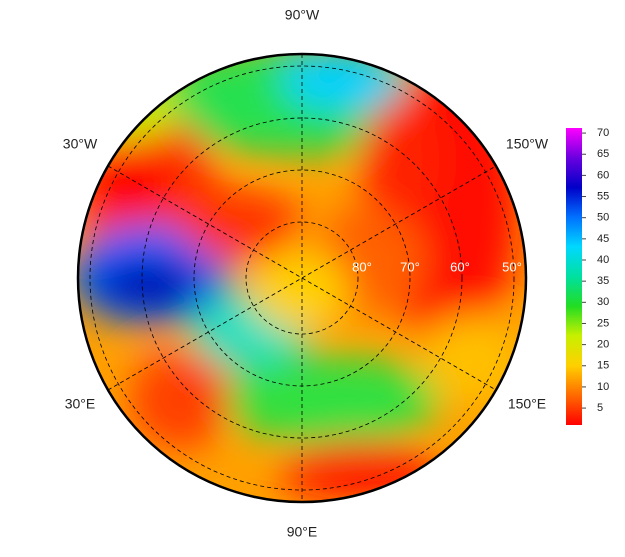  Describe the element at coordinates (362, 266) in the screenshot. I see `lat-label: 80°` at that location.